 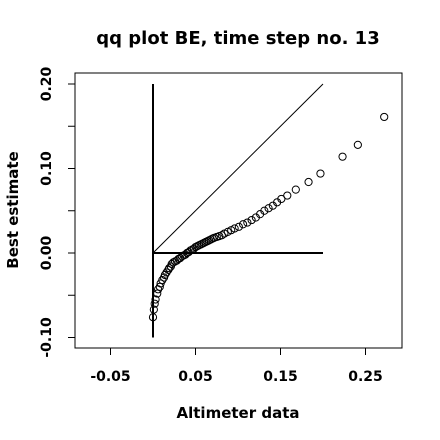 I want to click on y-axis: -0.10 0.00 0.10 0.20, so click(x=57, y=212).